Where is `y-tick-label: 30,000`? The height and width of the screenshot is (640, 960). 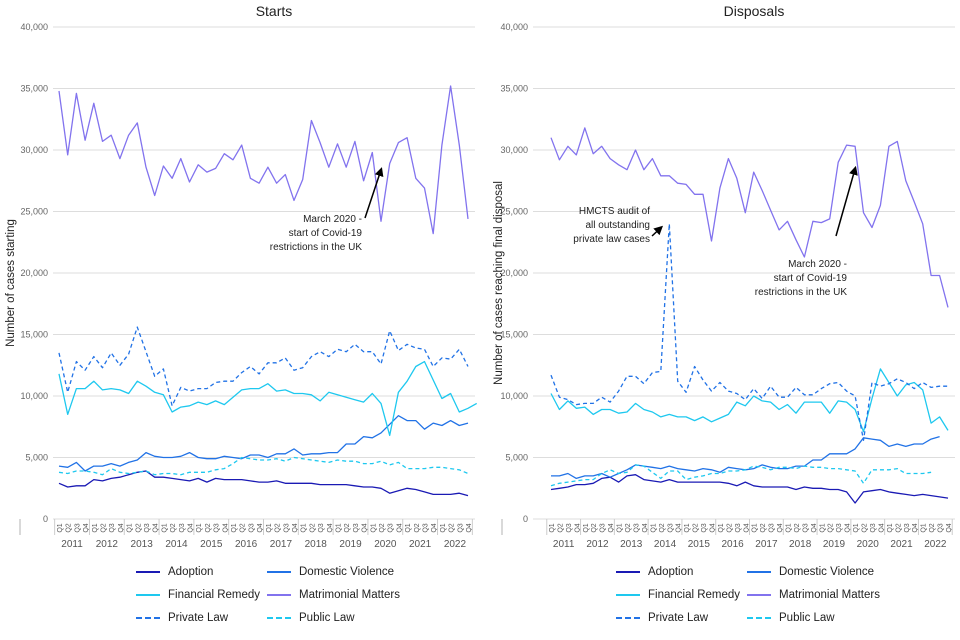
y-tick-label: 30,000 is located at coordinates (514, 150).